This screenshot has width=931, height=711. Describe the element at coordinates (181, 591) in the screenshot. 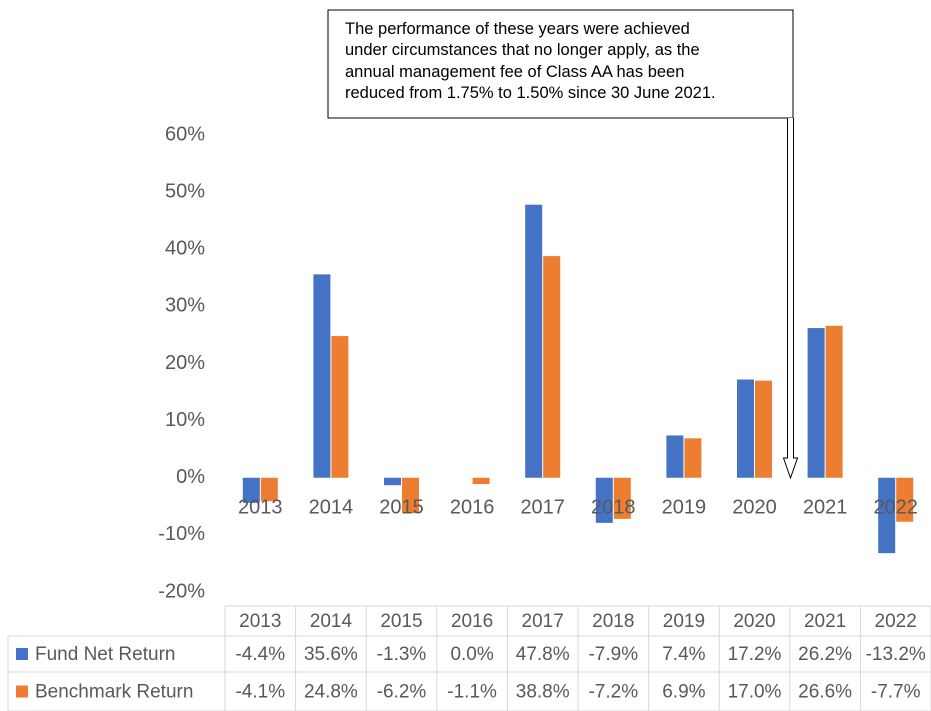

I see `y-tick-label: -20%` at that location.